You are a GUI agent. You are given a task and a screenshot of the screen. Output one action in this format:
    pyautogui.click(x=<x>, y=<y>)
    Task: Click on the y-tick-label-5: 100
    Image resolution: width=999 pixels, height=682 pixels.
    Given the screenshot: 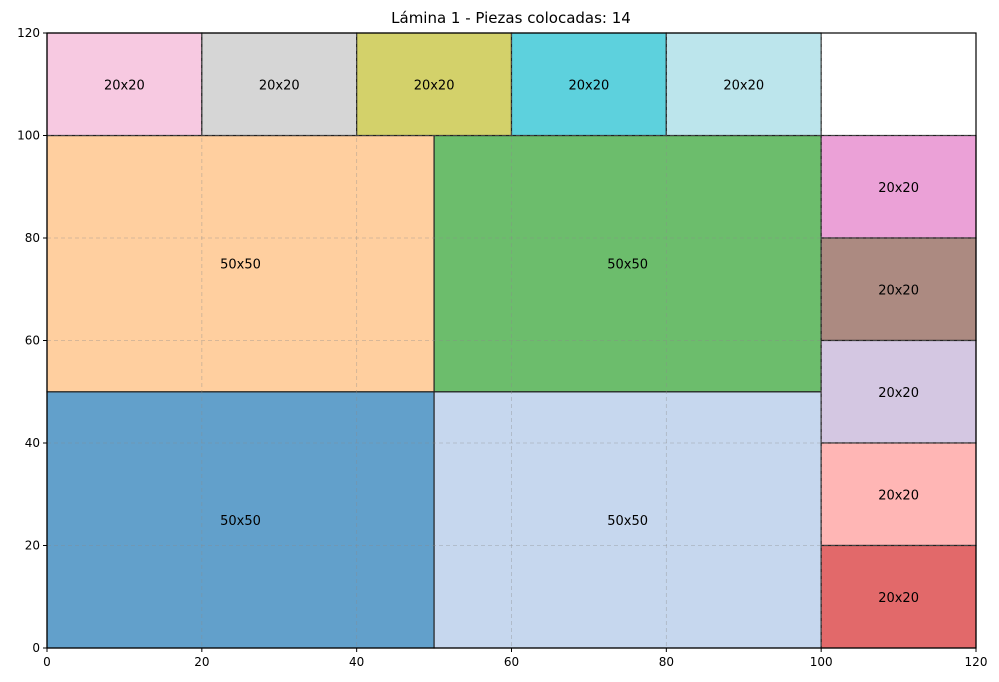 What is the action you would take?
    pyautogui.click(x=28, y=136)
    